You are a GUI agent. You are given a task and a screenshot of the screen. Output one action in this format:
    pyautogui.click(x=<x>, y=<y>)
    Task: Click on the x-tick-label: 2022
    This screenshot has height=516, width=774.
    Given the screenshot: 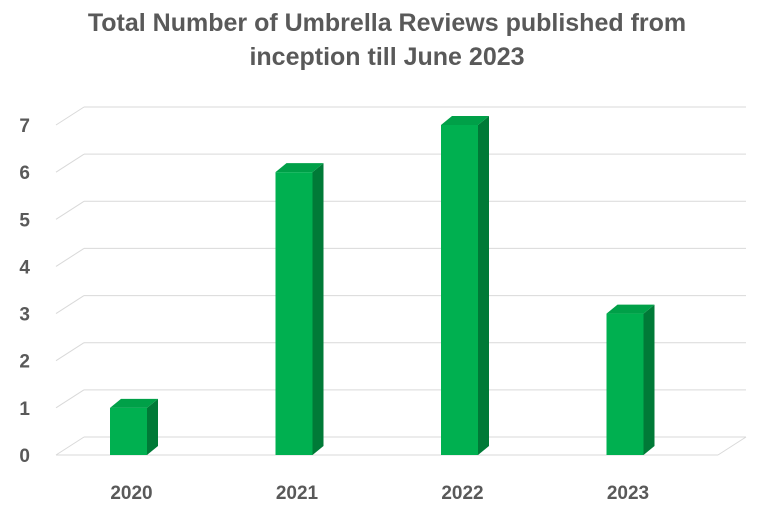 What is the action you would take?
    pyautogui.click(x=462, y=493)
    